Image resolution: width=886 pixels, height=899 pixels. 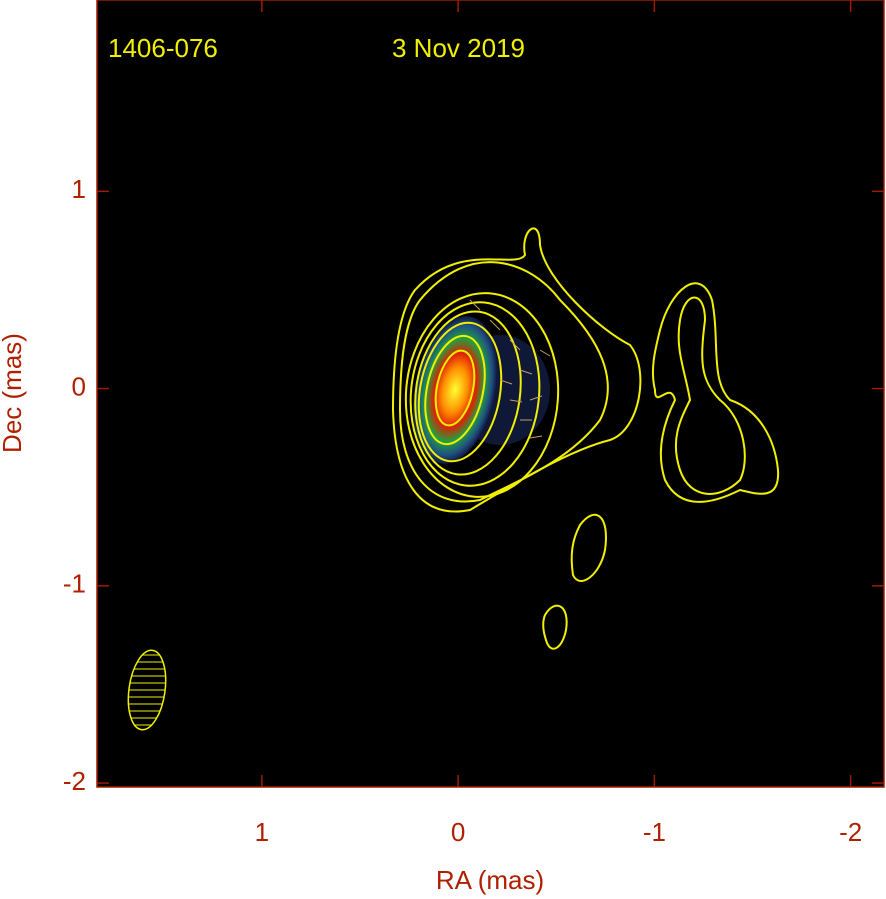 What do you see at coordinates (510, 369) in the screenshot?
I see `polarization-vectors` at bounding box center [510, 369].